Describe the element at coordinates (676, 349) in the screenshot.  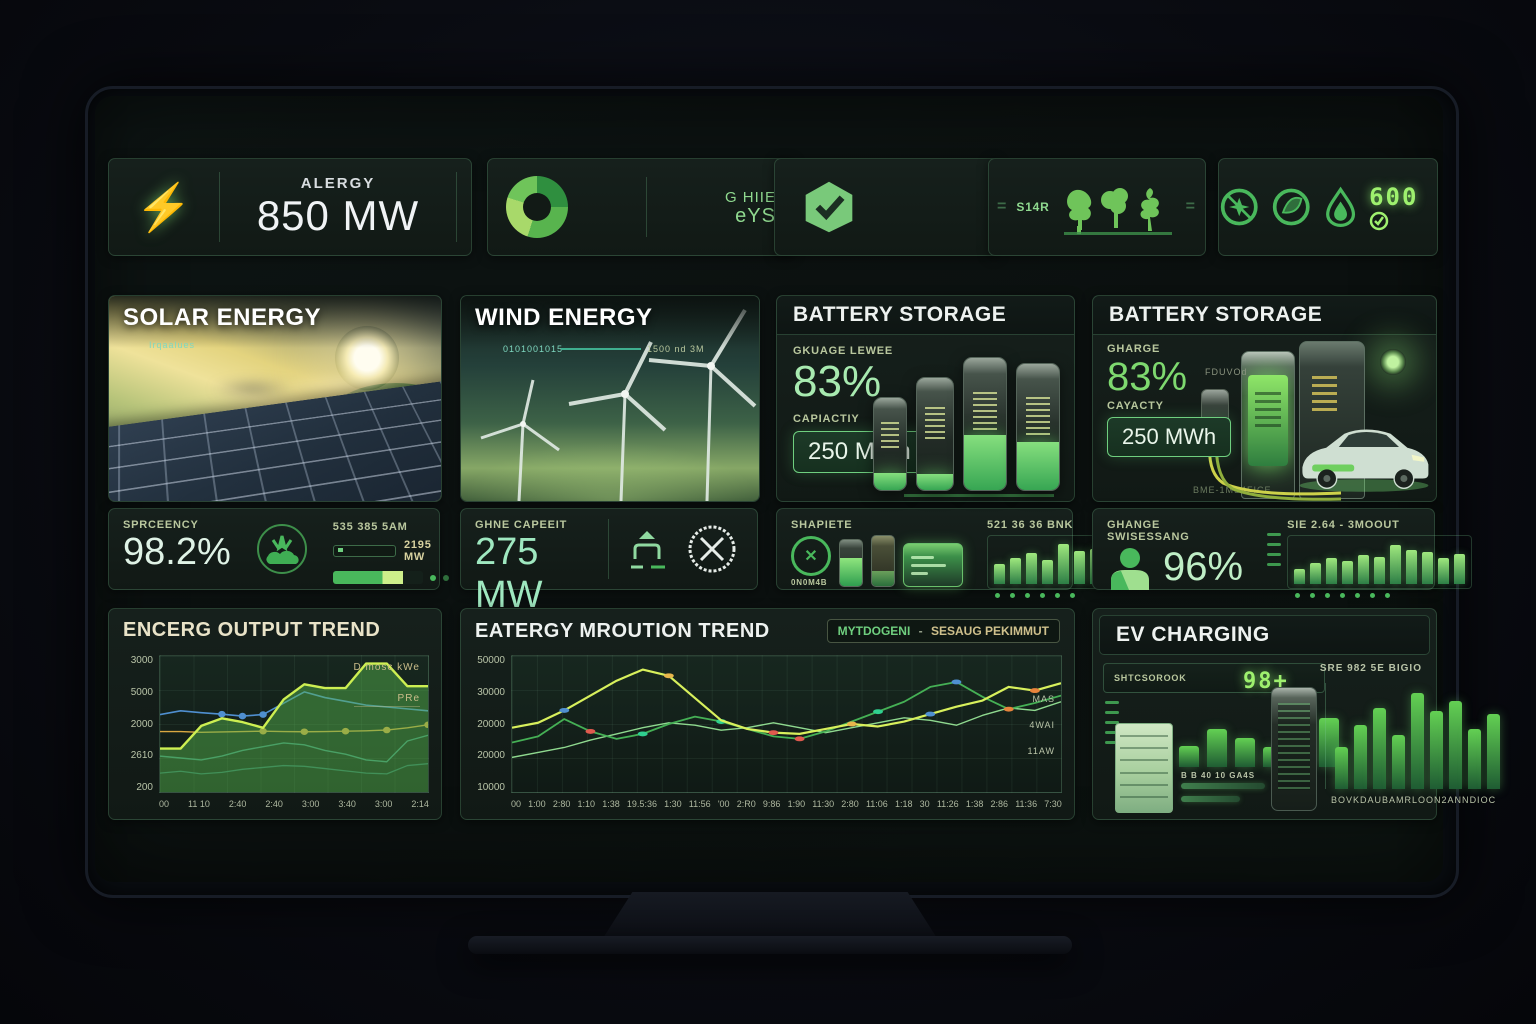
I see `wind-overlay-right: 1500 nd 3M` at that location.